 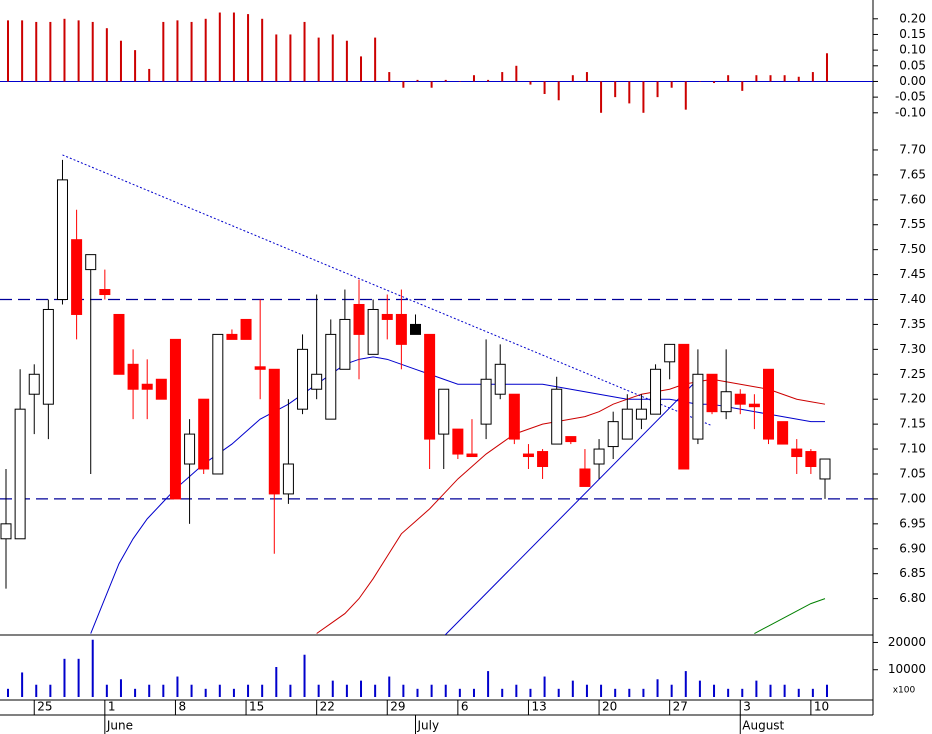 I want to click on y-tick-label: 7.30, so click(x=912, y=349).